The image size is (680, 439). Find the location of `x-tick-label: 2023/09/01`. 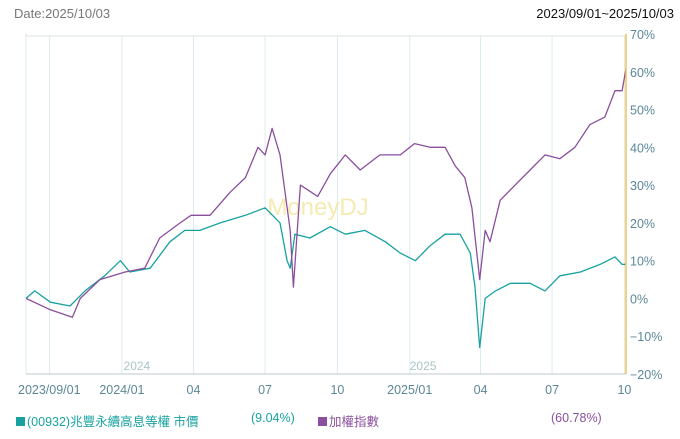

x-tick-label: 2023/09/01 is located at coordinates (49, 390).